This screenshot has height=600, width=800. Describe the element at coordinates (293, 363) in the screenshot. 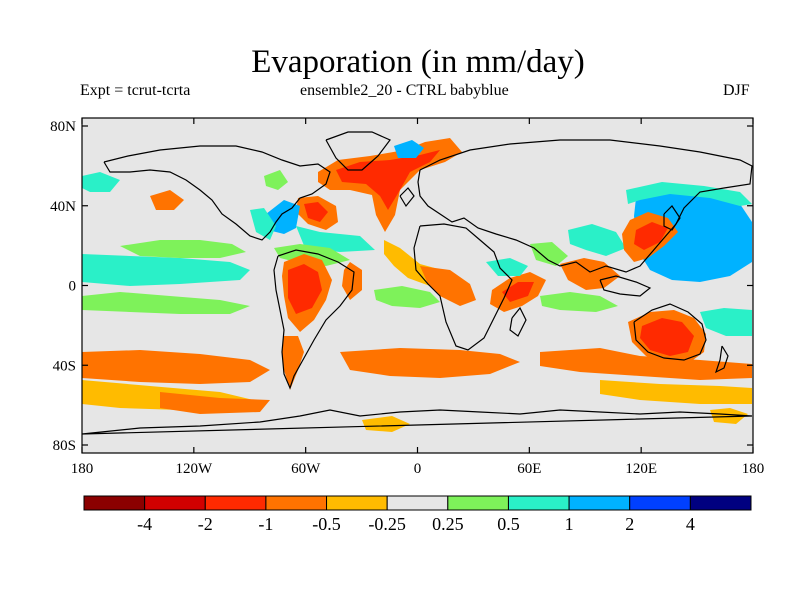

I see `region-south-america-south` at that location.